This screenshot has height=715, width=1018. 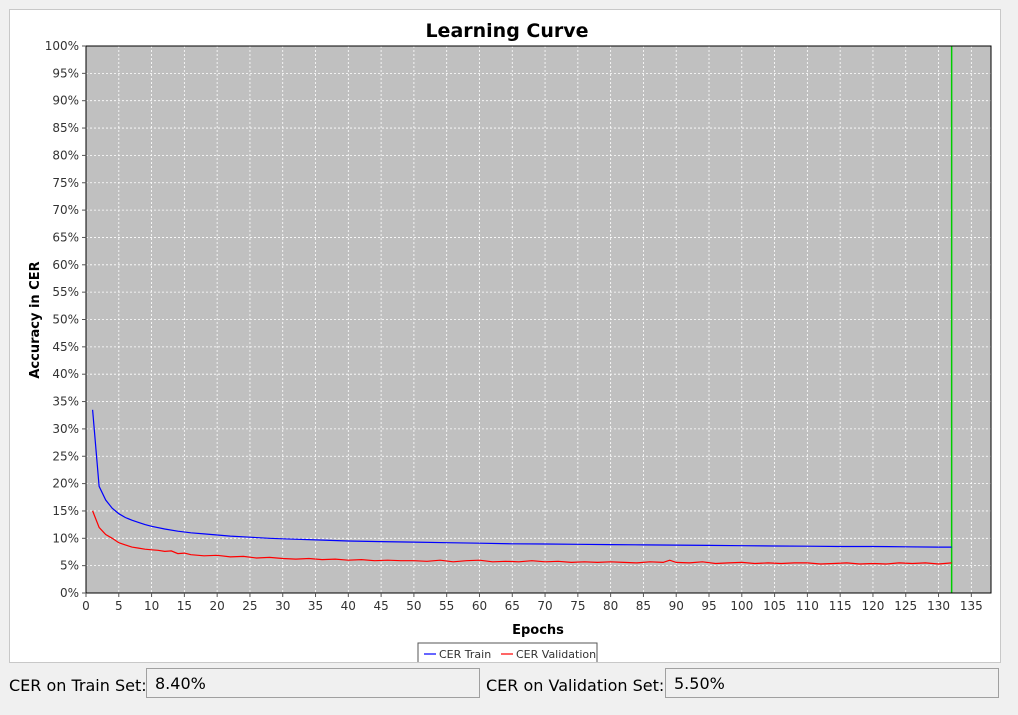 What do you see at coordinates (65, 374) in the screenshot?
I see `y-tick-label: 40%` at bounding box center [65, 374].